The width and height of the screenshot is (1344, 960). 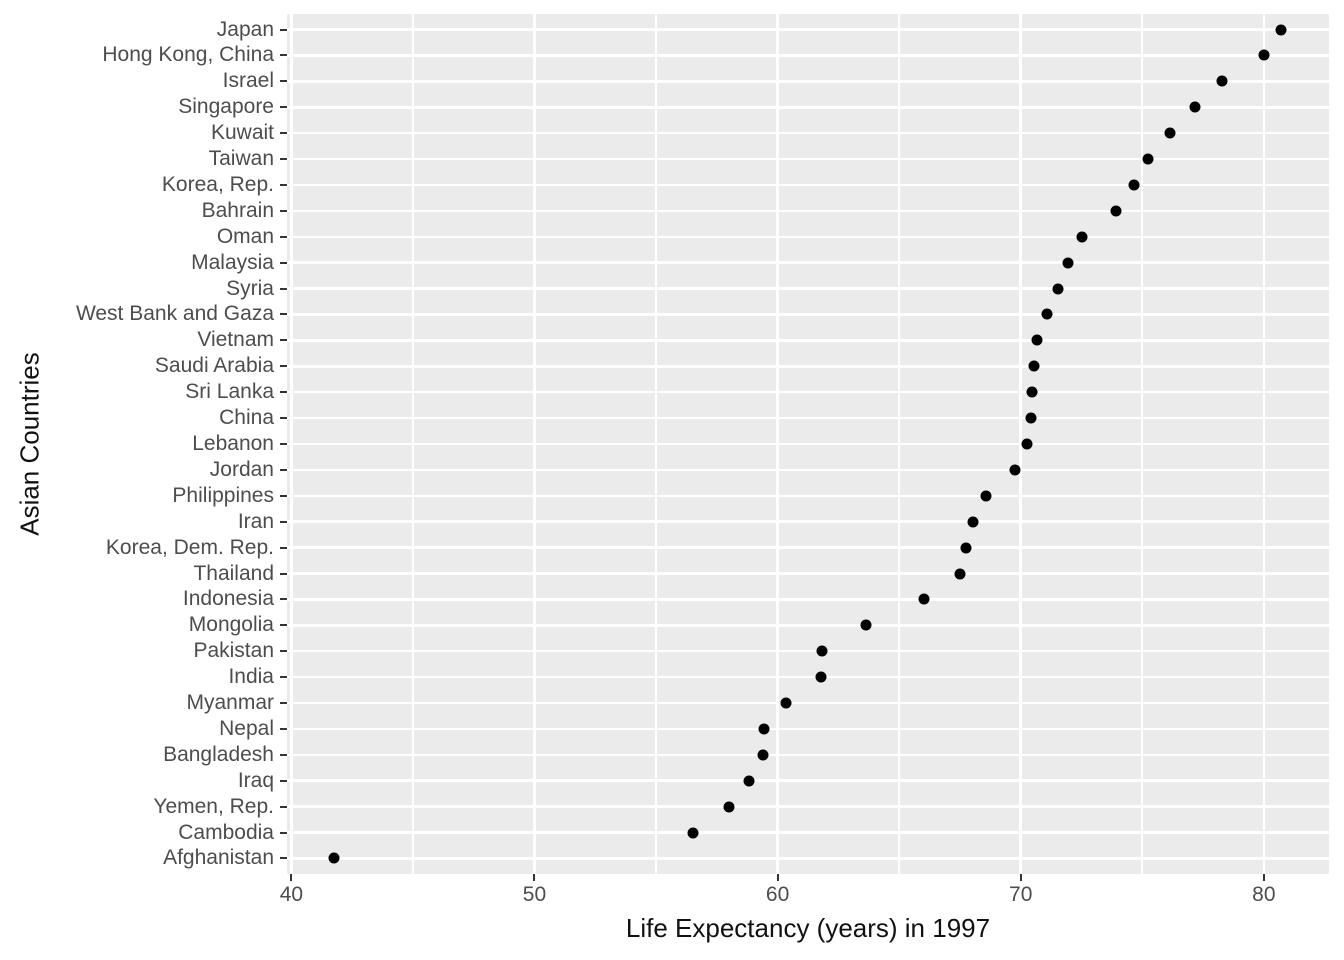 What do you see at coordinates (242, 133) in the screenshot?
I see `y-tick-label: Kuwait` at bounding box center [242, 133].